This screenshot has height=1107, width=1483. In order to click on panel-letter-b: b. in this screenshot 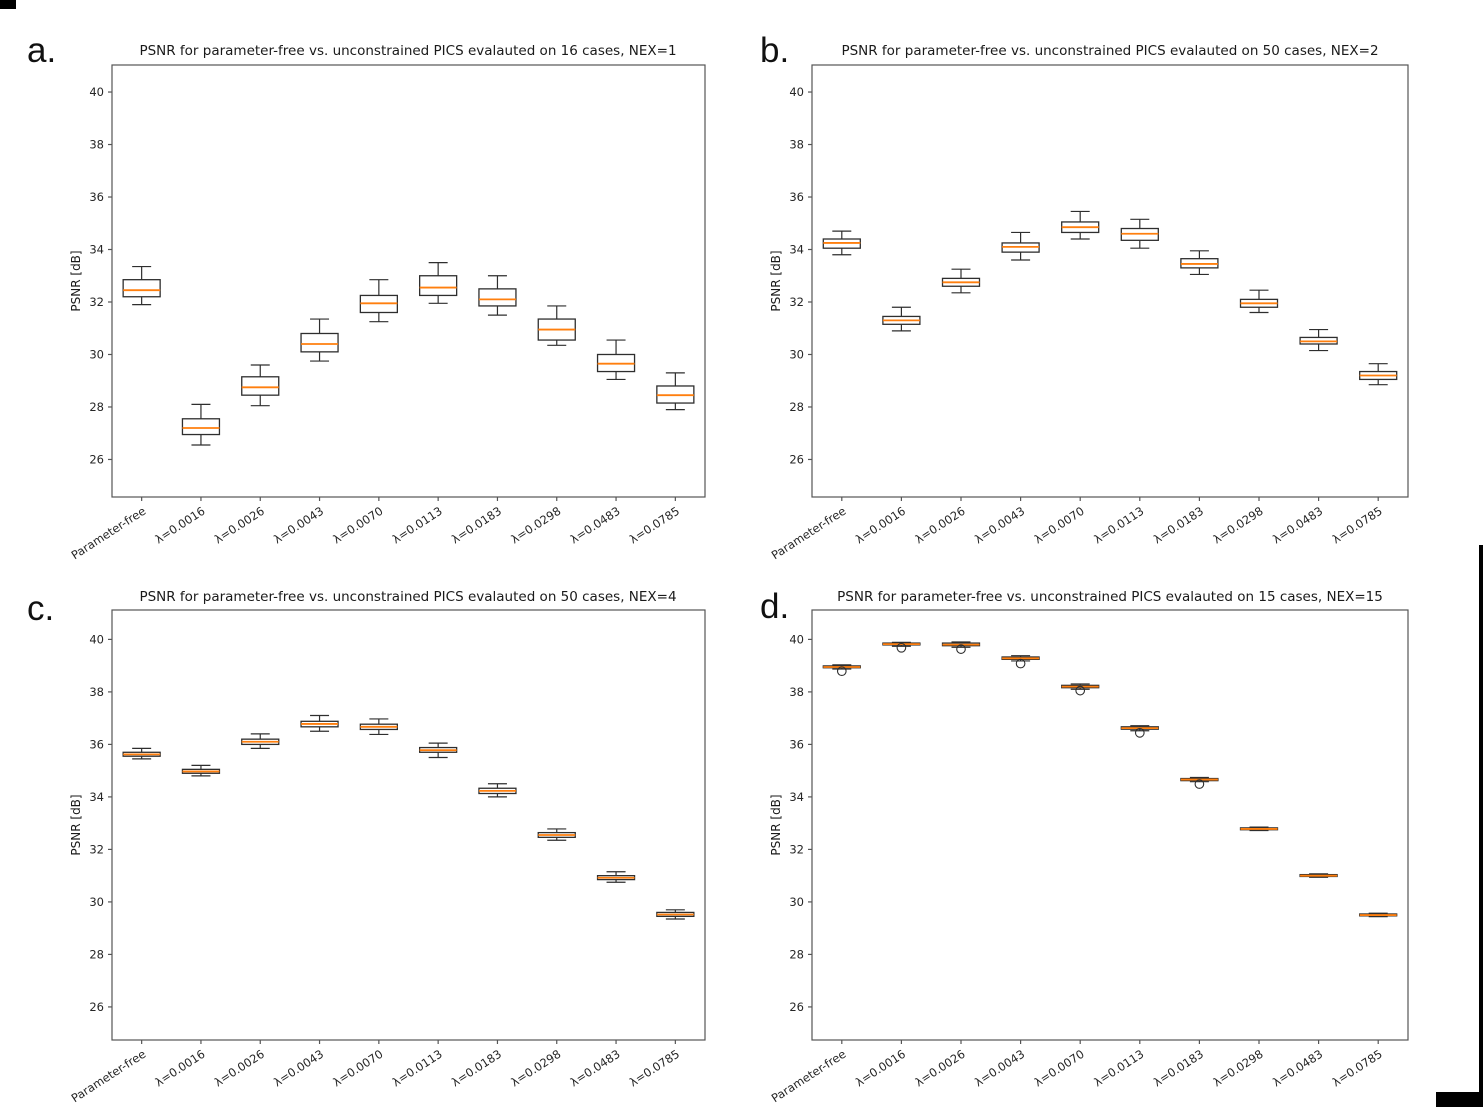, I will do `click(774, 50)`.